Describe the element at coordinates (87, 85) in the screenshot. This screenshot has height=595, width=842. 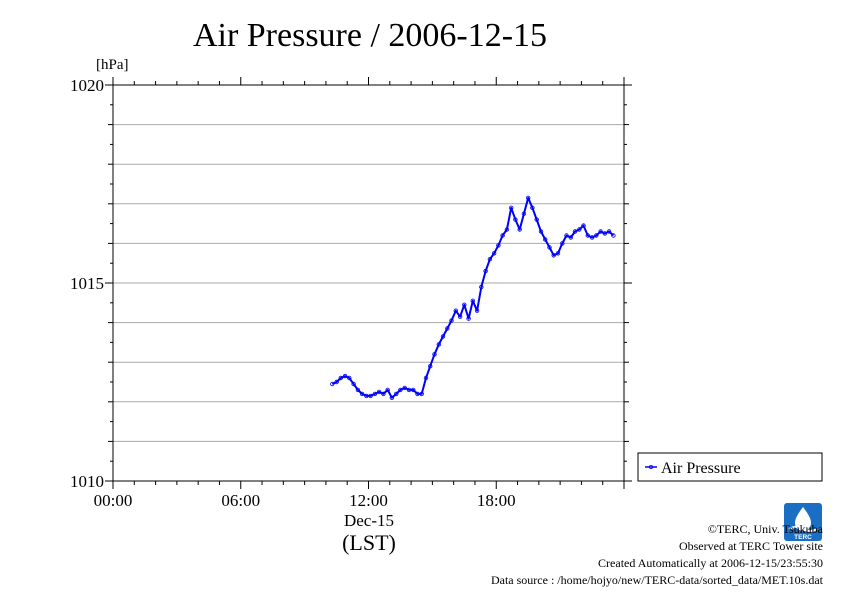
I see `y-tick-label: 1020` at that location.